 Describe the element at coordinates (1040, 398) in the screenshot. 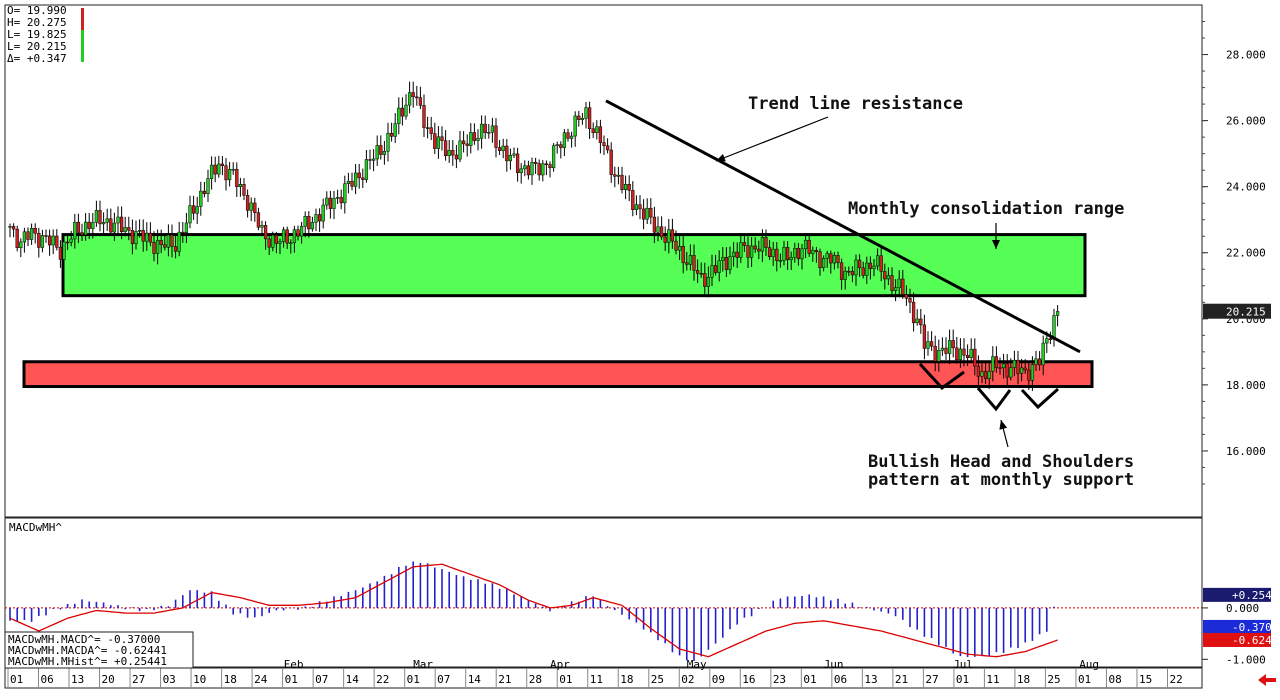

I see `right-shoulder-mark` at that location.